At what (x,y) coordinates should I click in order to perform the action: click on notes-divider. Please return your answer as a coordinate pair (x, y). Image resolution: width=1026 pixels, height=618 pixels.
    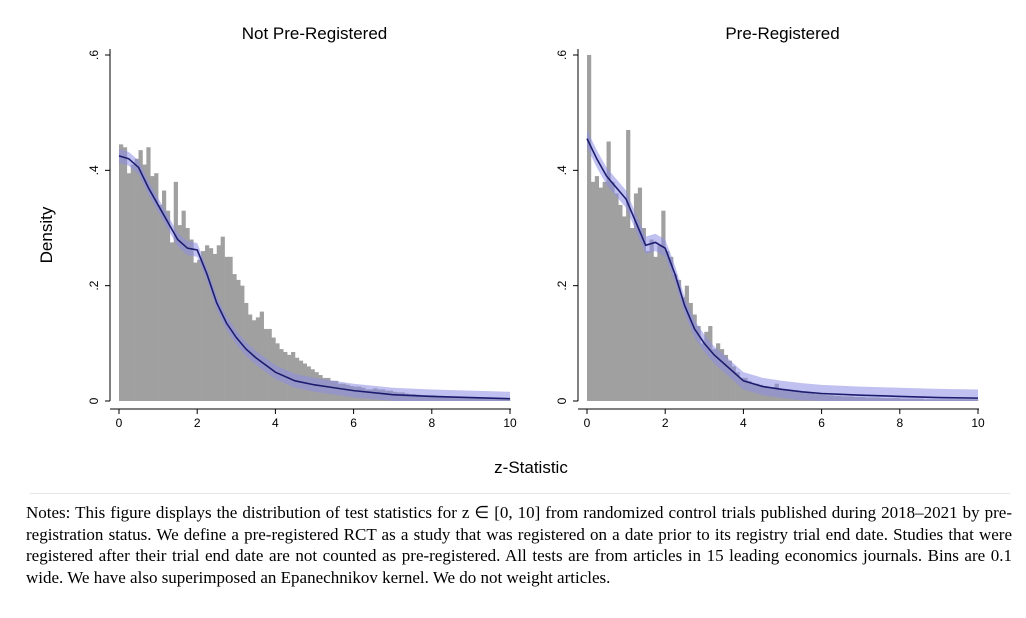
    Looking at the image, I should click on (520, 493).